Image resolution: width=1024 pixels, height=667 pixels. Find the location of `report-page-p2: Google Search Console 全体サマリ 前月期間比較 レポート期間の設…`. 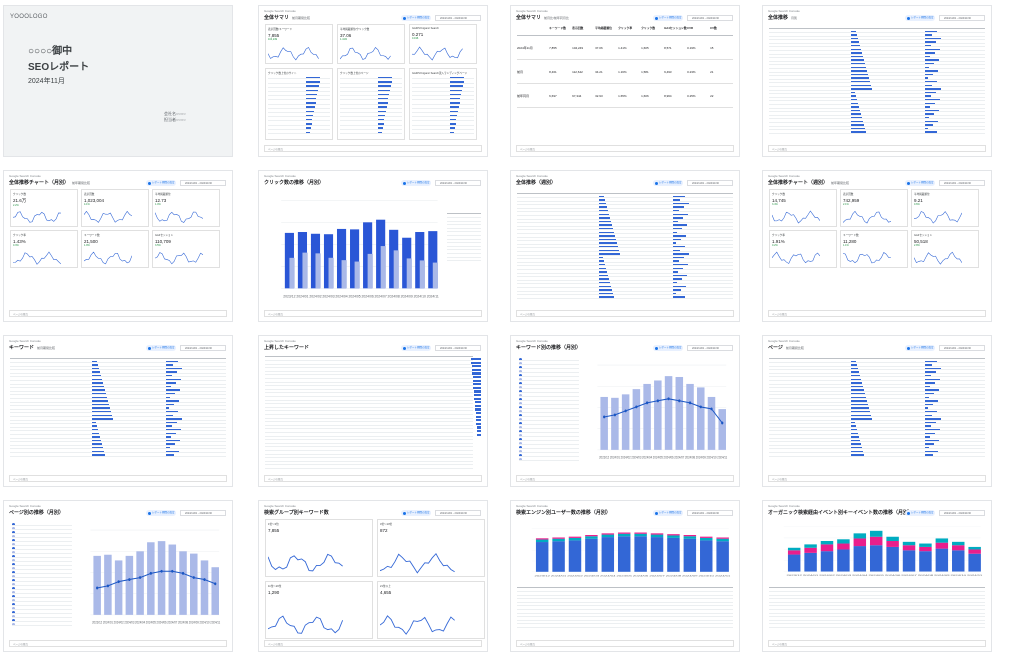

report-page-p2: Google Search Console 全体サマリ 前月期間比較 レポート期間の設… is located at coordinates (373, 81).